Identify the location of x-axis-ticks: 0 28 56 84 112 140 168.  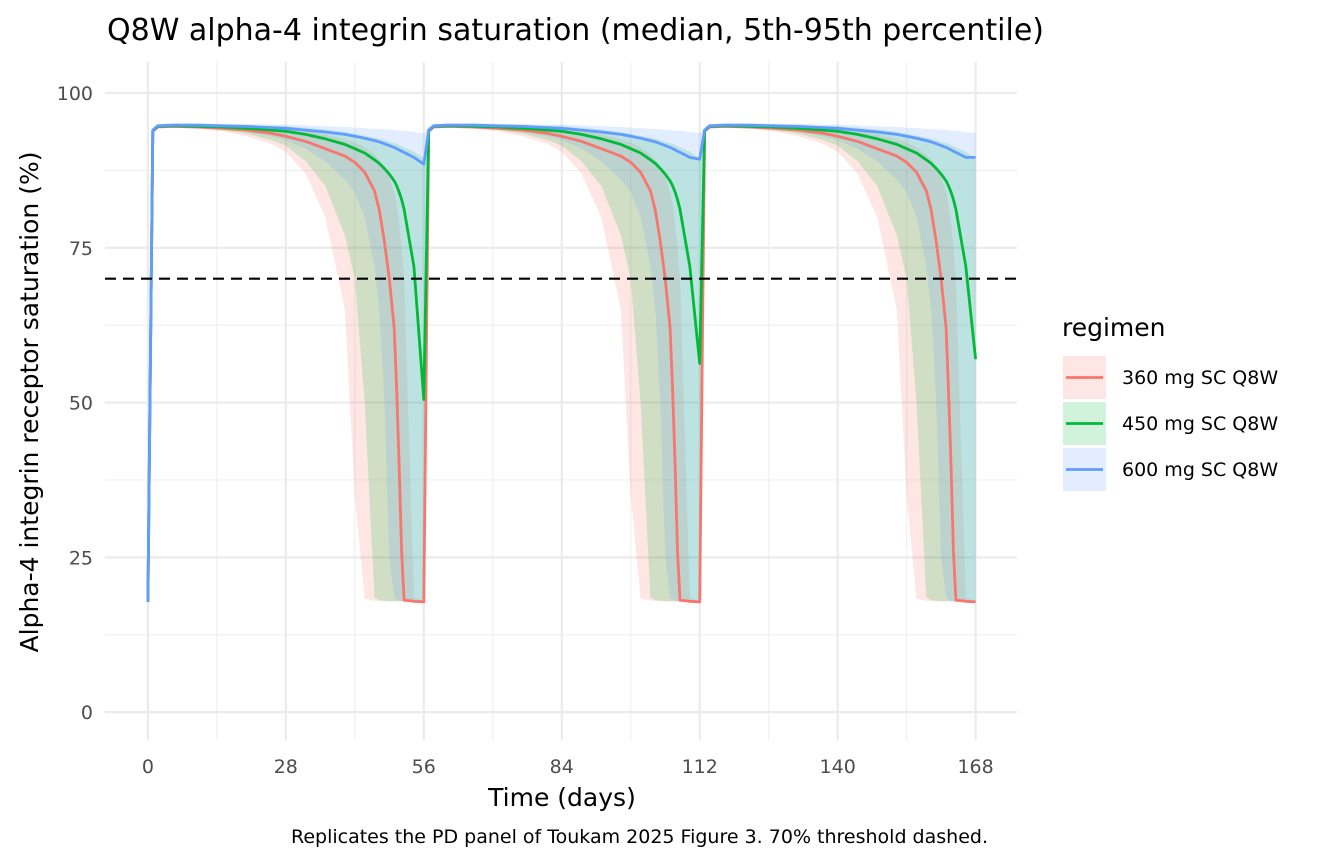
(568, 767).